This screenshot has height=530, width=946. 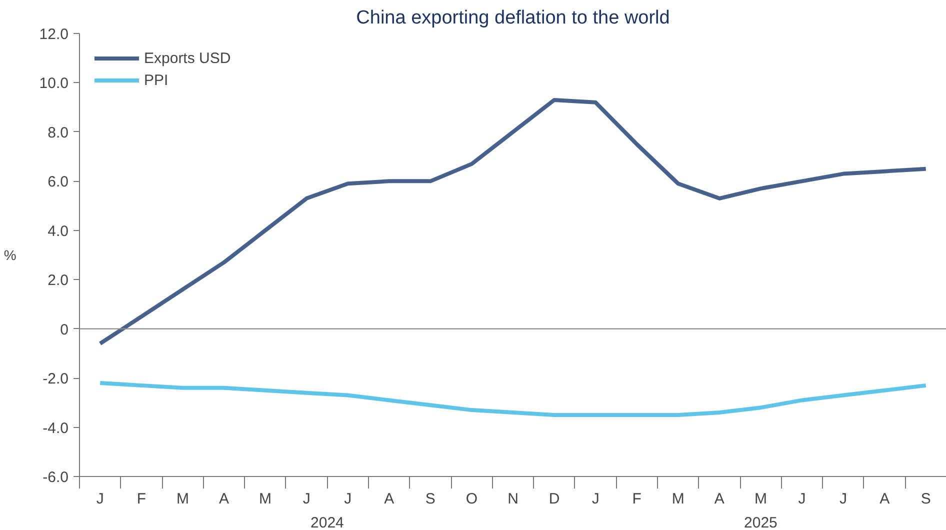 I want to click on text: 2025, so click(x=761, y=522).